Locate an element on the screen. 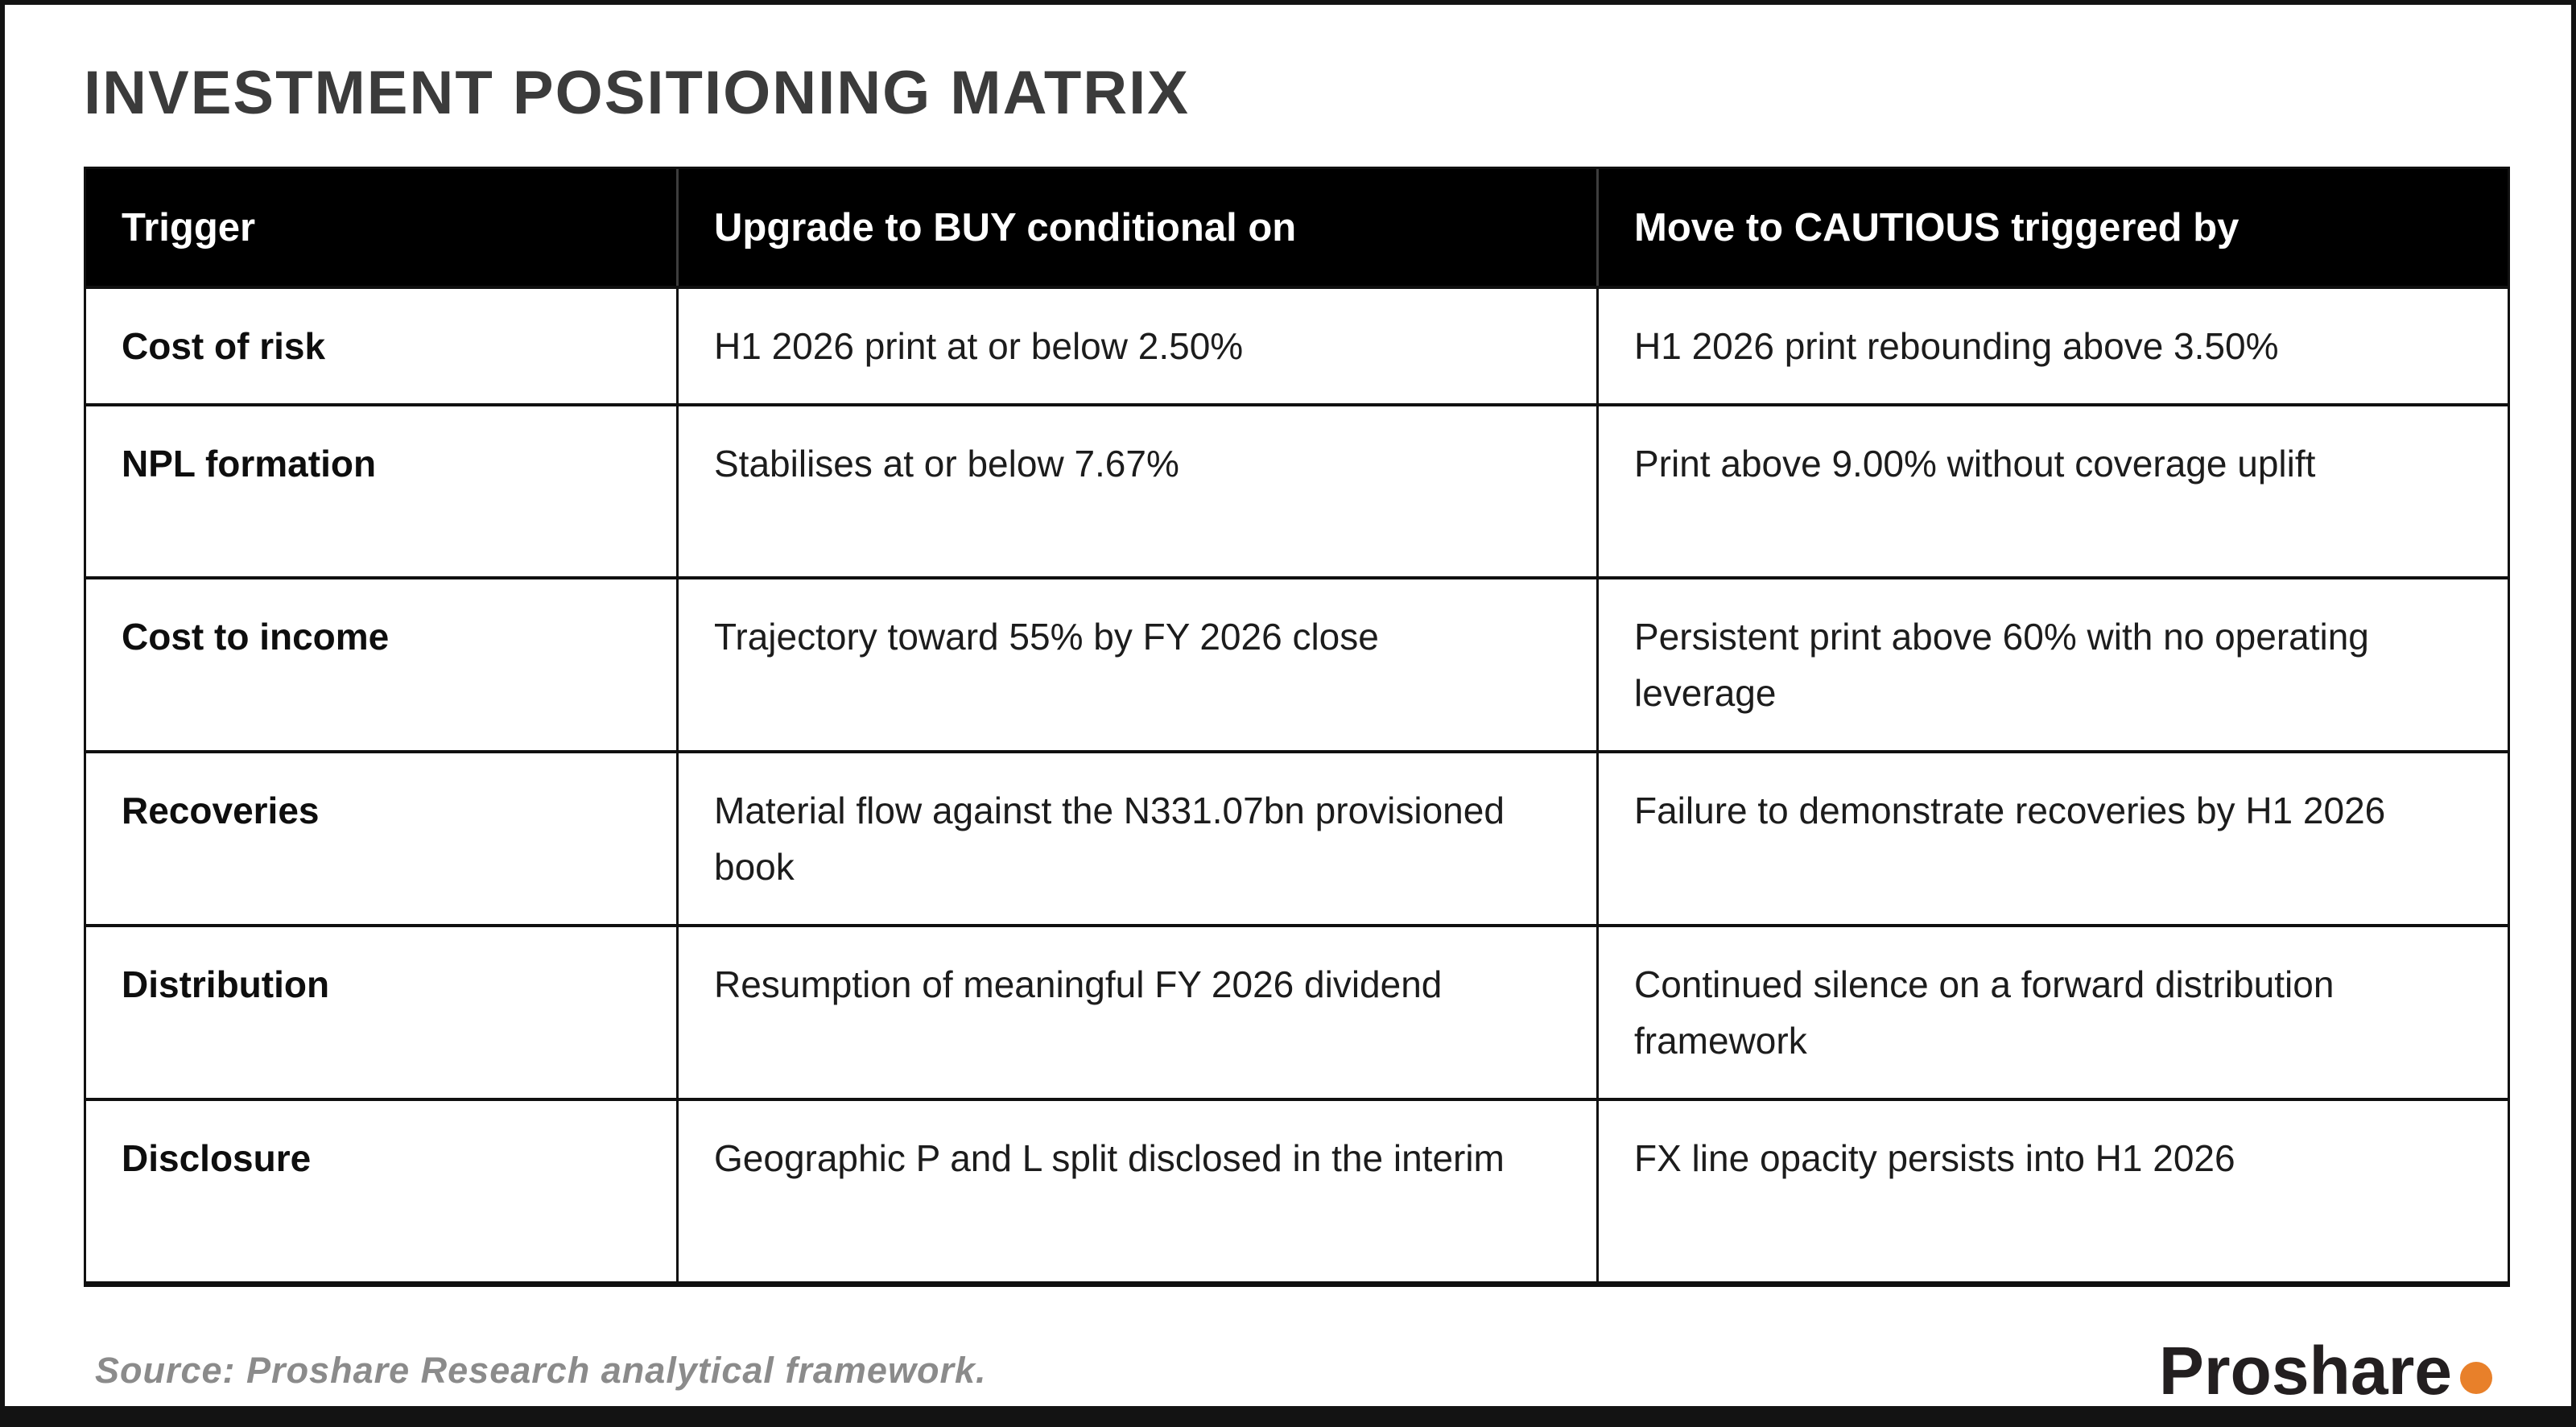  cell-trigger: Recoveries is located at coordinates (221, 810).